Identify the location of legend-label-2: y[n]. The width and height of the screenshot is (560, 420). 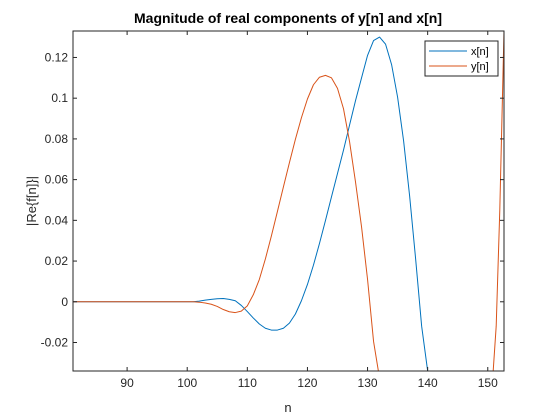
(480, 67).